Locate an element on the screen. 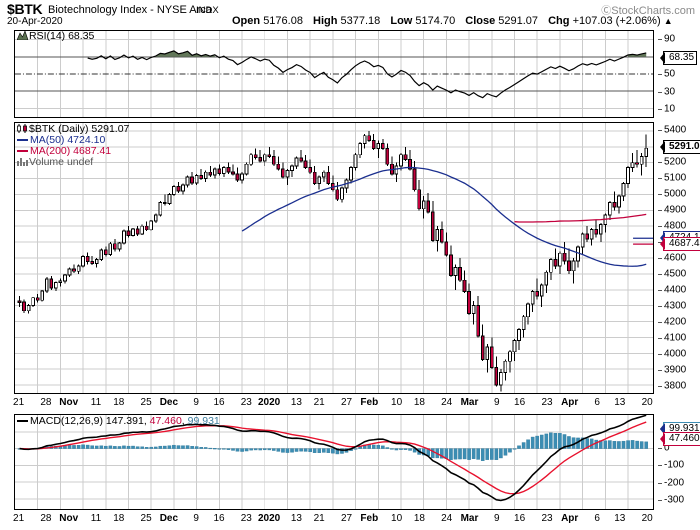 This screenshot has width=700, height=530. macd-axis-tick: -300 is located at coordinates (674, 500).